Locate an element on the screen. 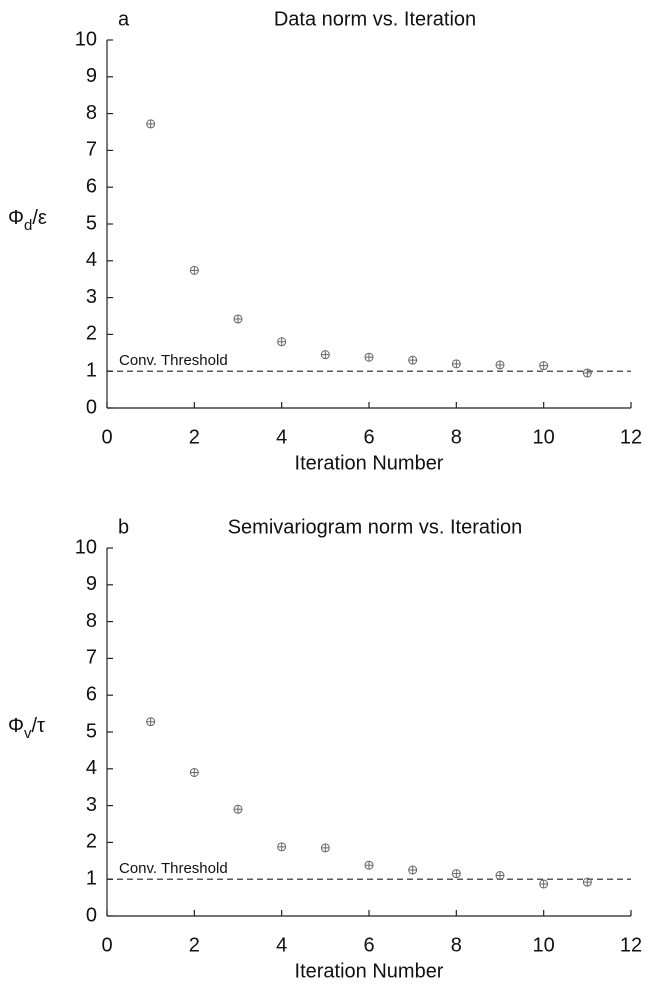 The height and width of the screenshot is (996, 652). chart-title: Semivariogram norm vs. Iteration is located at coordinates (375, 527).